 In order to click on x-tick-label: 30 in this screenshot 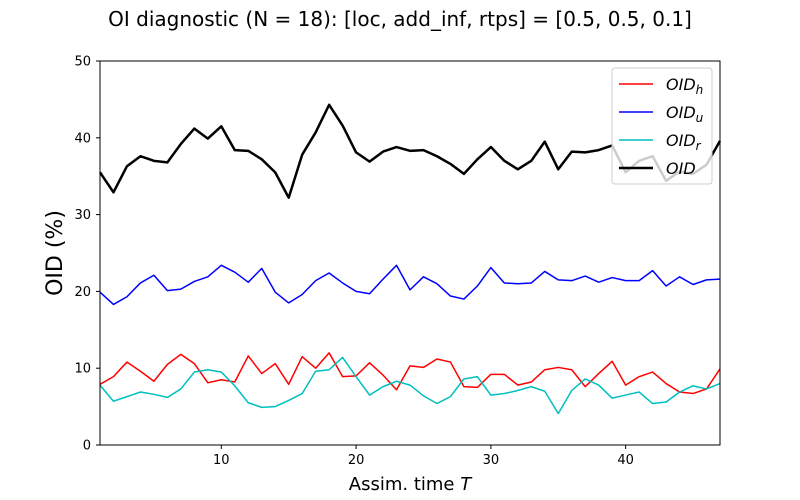, I will do `click(491, 460)`.